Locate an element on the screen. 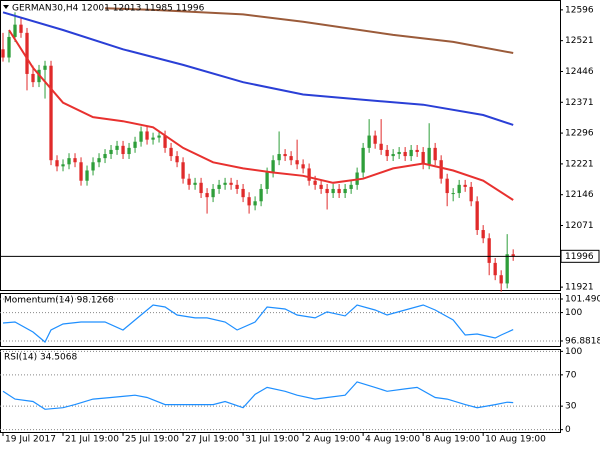 The image size is (600, 450). momentum-panel-frame is located at coordinates (280, 320).